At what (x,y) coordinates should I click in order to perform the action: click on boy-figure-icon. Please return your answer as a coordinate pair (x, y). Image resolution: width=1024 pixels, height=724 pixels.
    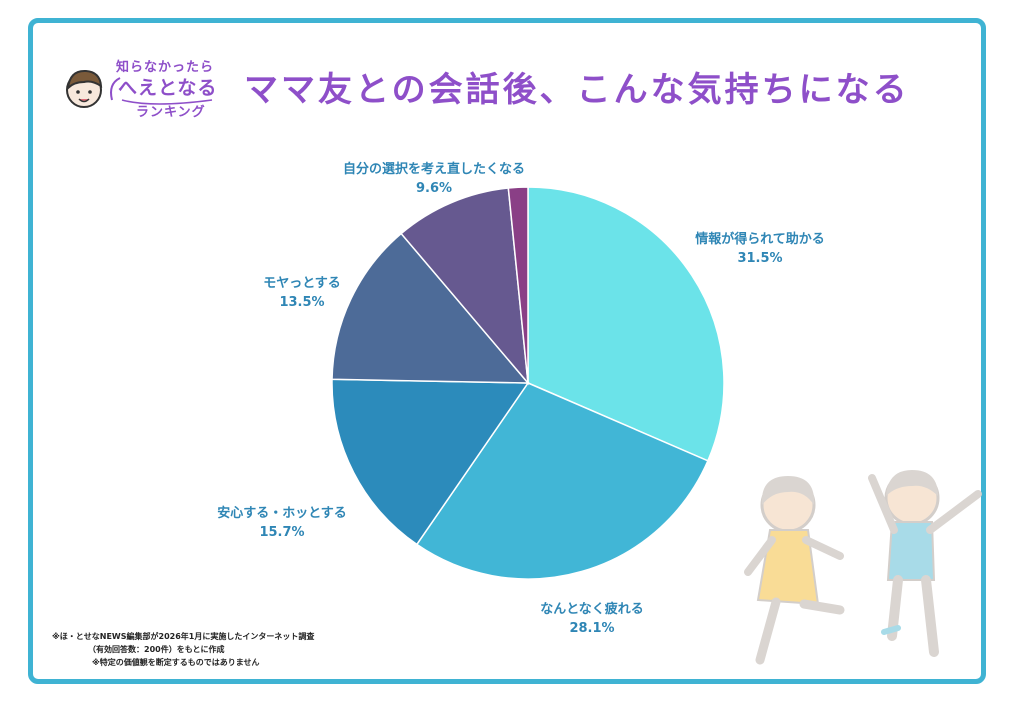
    Looking at the image, I should click on (925, 563).